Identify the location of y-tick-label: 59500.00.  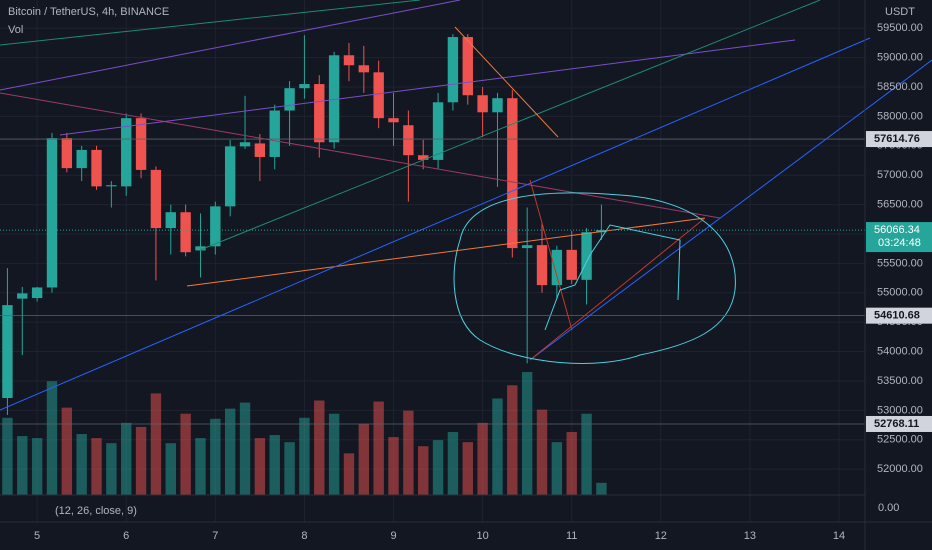
(900, 28).